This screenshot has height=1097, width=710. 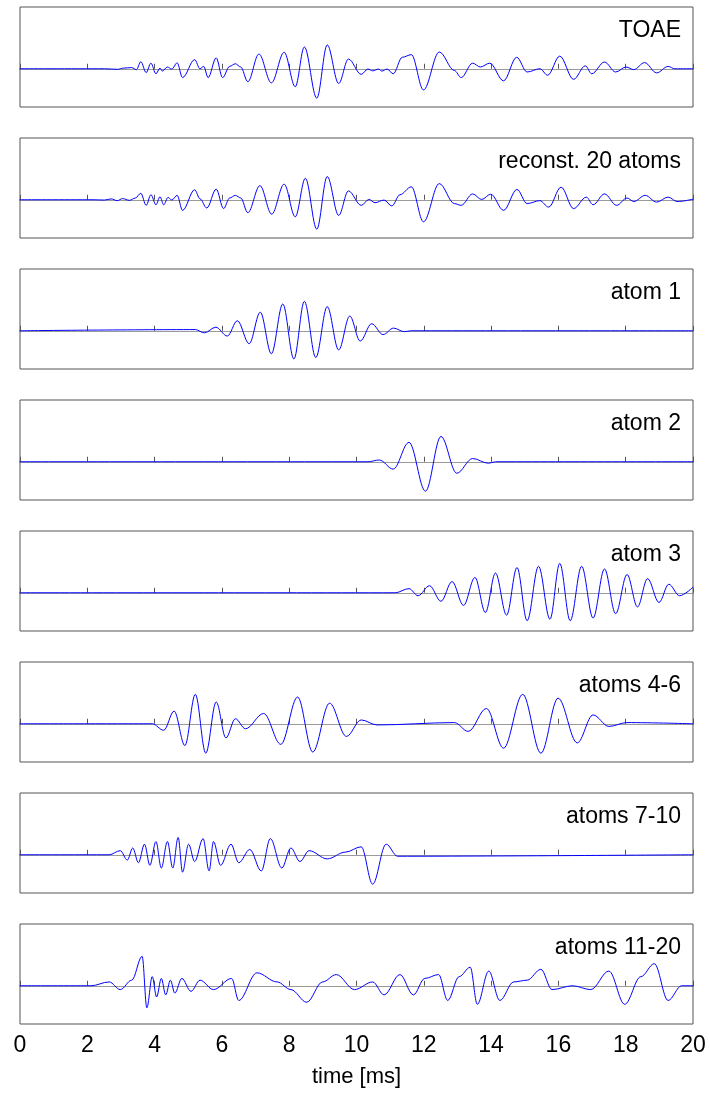 What do you see at coordinates (646, 421) in the screenshot?
I see `chart-title: atom 2` at bounding box center [646, 421].